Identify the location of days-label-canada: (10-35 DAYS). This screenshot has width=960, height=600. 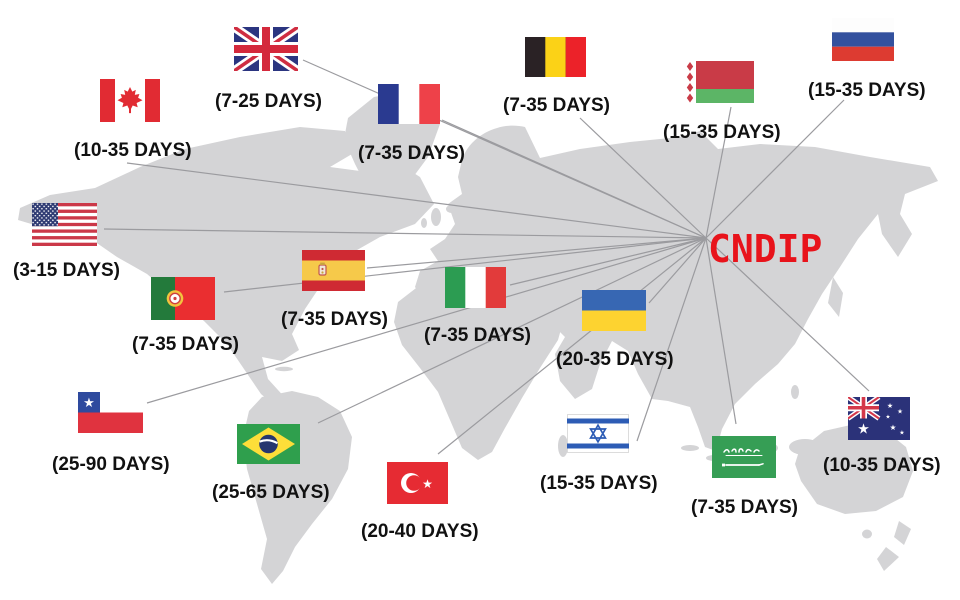
(133, 150).